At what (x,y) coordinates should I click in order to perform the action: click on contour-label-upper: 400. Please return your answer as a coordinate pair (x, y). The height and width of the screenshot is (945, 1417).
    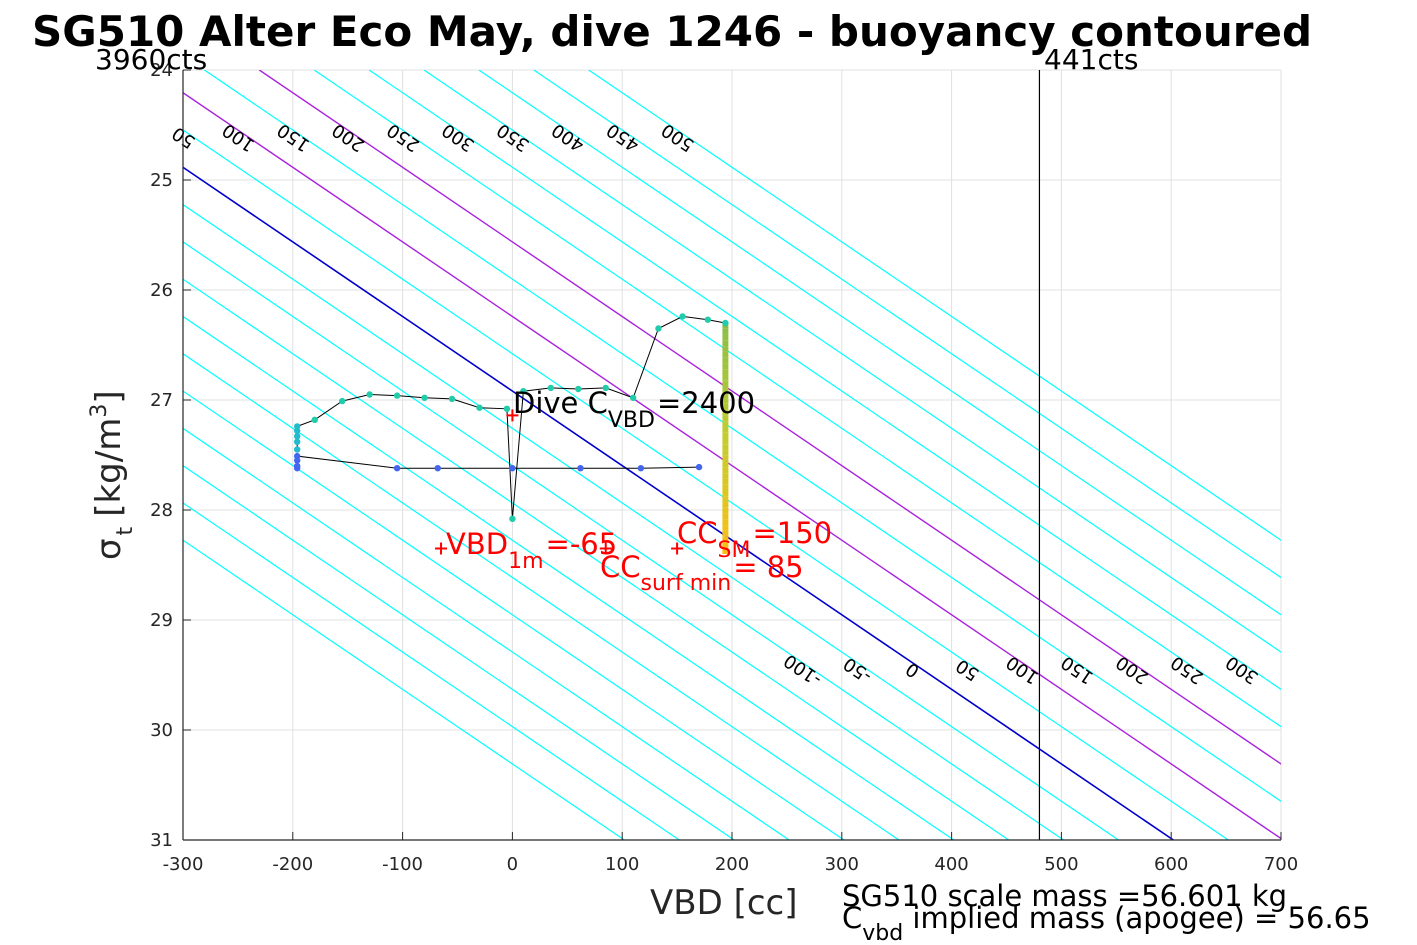
    Looking at the image, I should click on (568, 137).